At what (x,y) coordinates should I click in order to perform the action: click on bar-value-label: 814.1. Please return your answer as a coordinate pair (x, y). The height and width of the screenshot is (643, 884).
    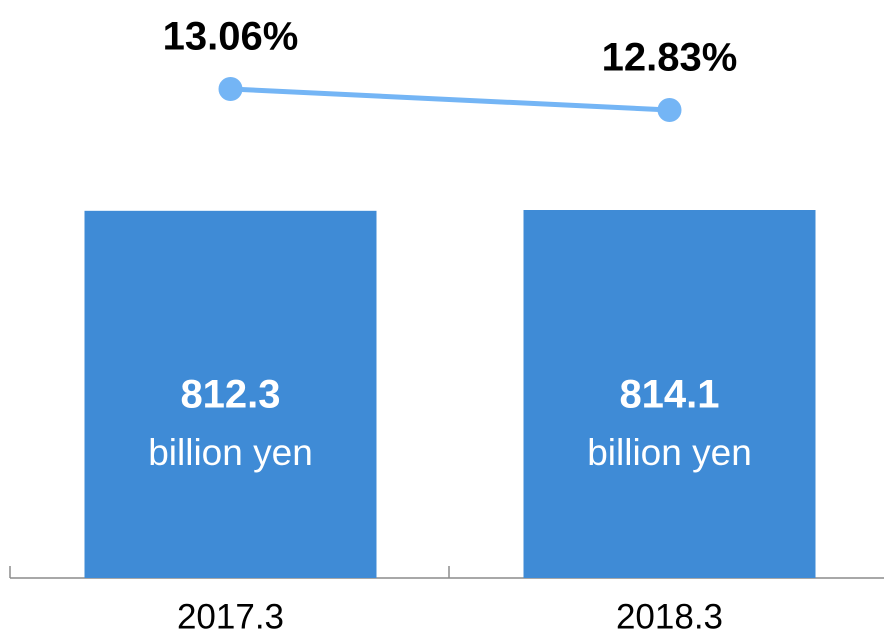
    Looking at the image, I should click on (669, 395).